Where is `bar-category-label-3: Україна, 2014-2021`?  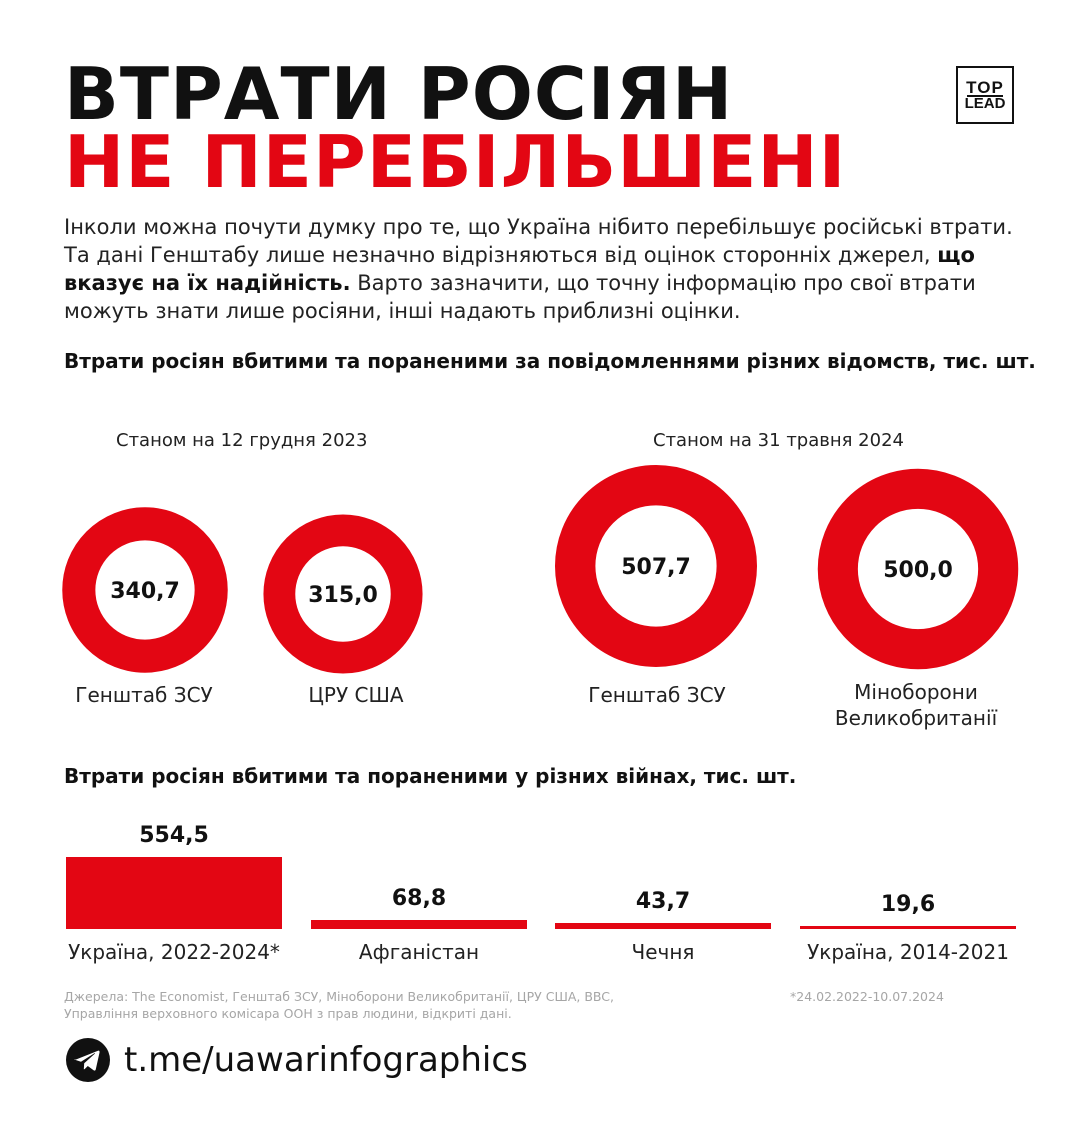 bar-category-label-3: Україна, 2014-2021 is located at coordinates (908, 952).